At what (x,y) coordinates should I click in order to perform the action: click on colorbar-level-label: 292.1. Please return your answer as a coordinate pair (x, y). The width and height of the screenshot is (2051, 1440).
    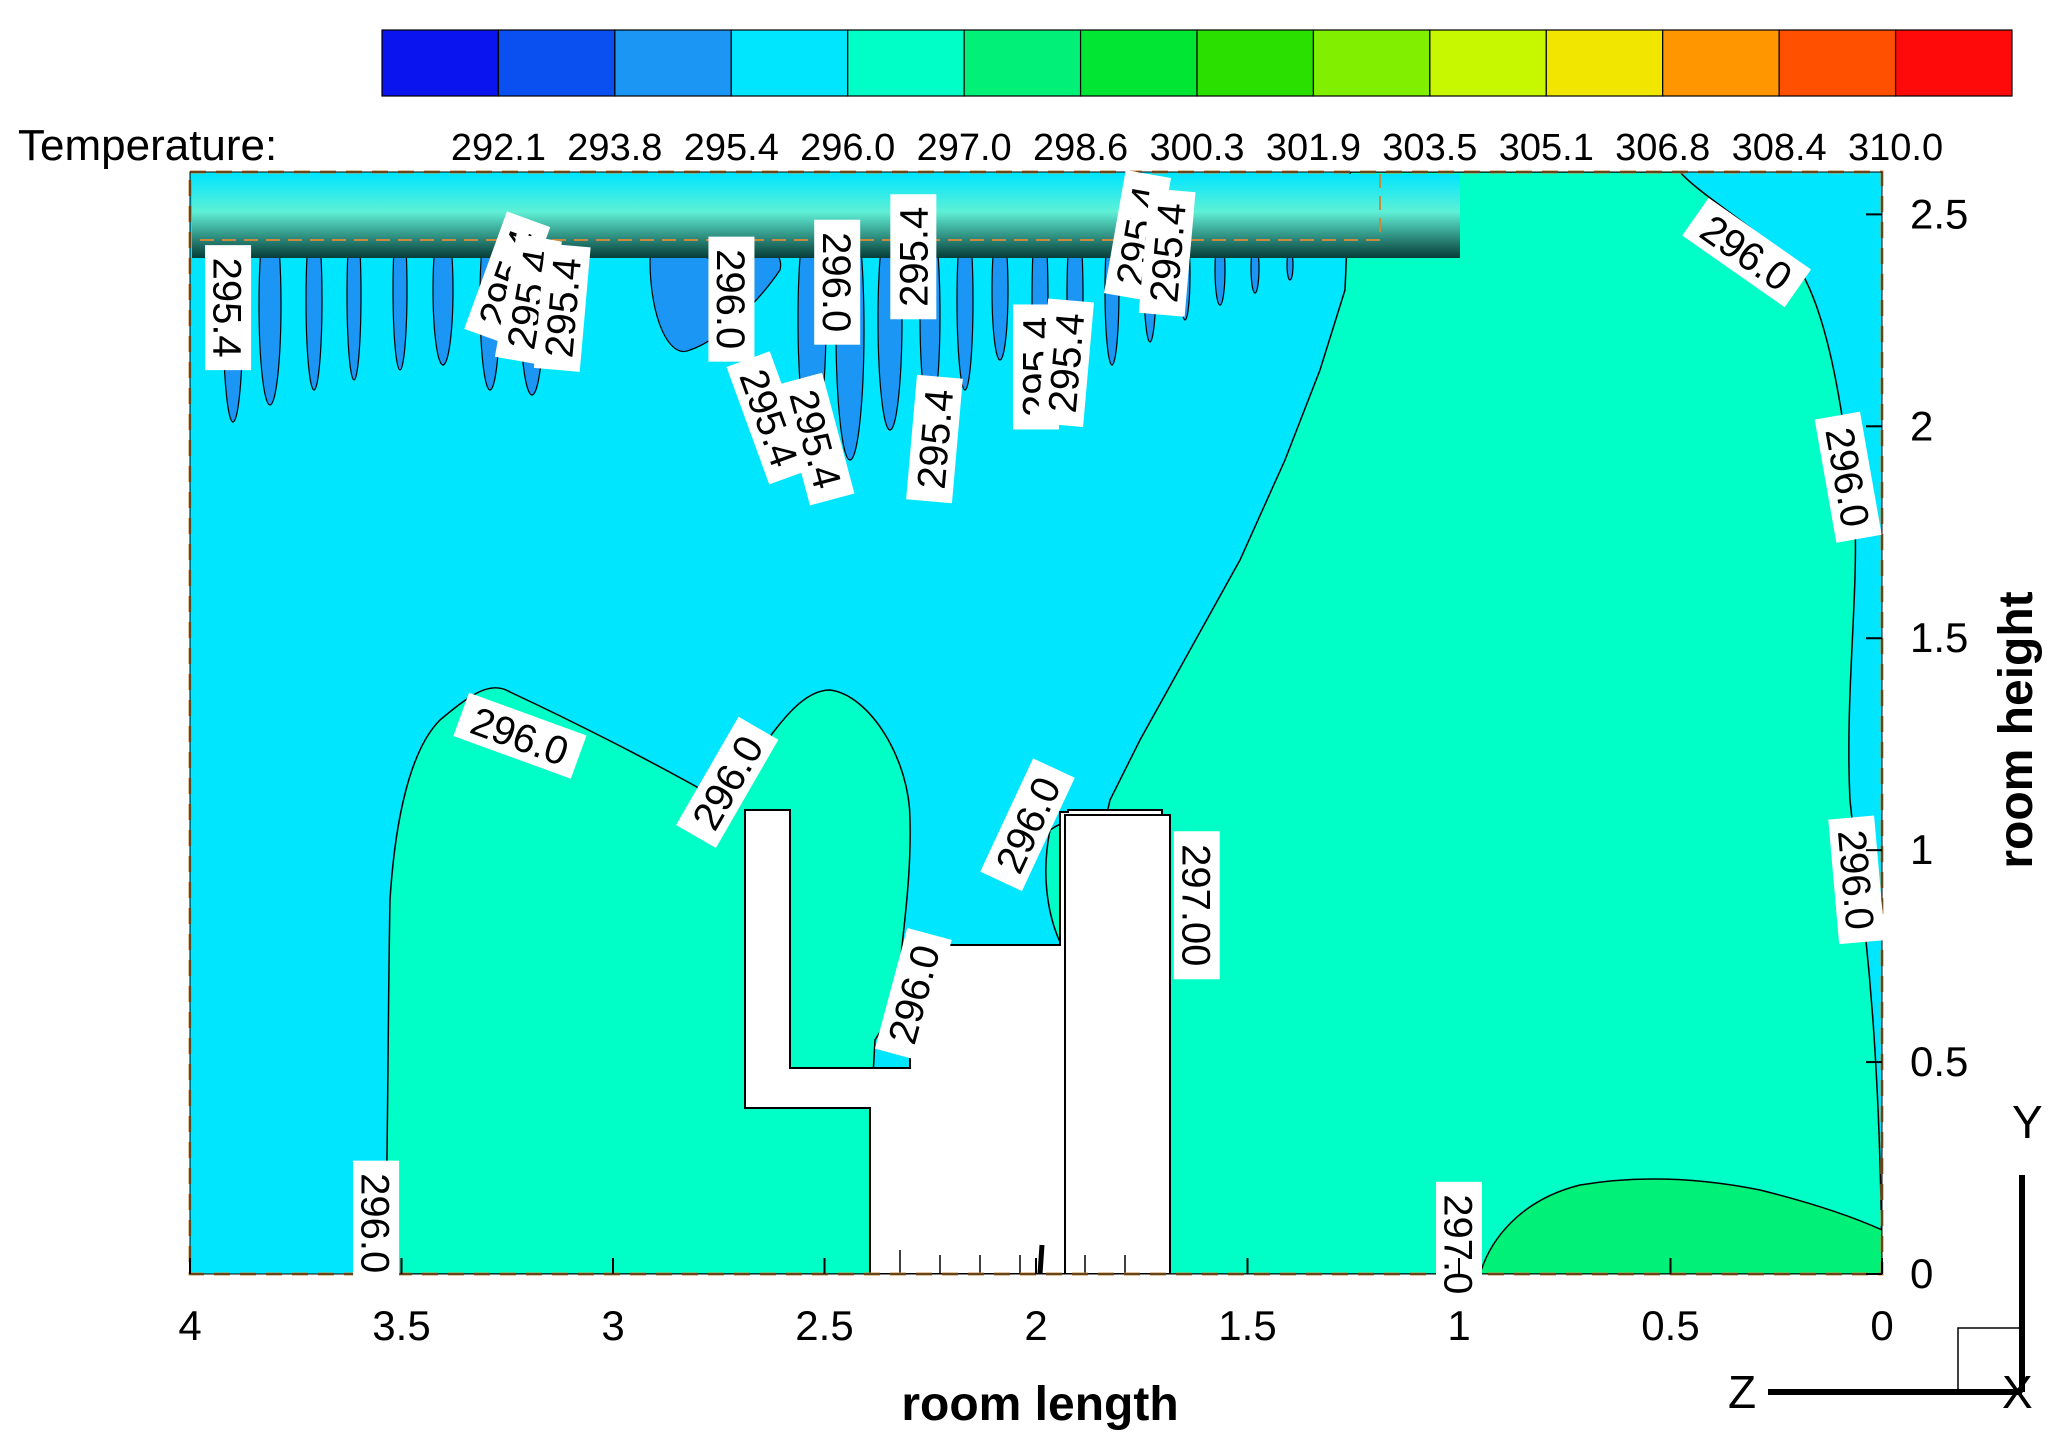
    Looking at the image, I should click on (498, 148).